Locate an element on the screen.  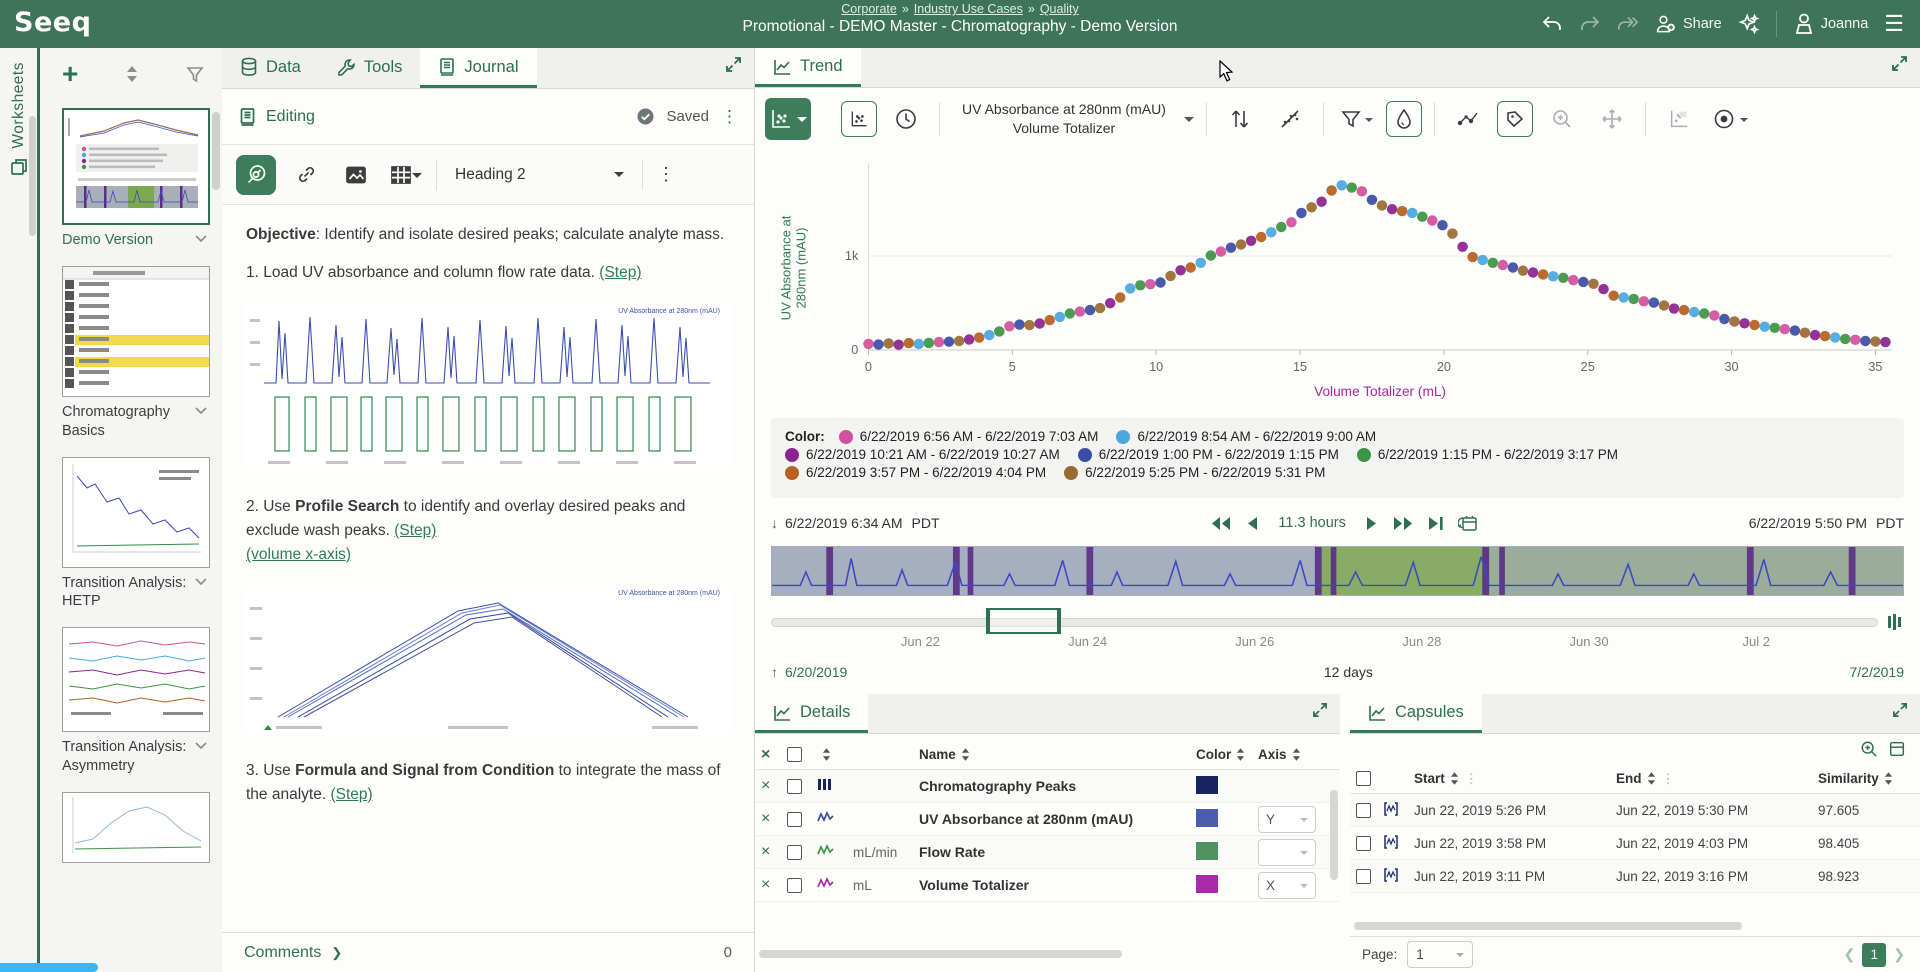
insert-seeq-link-button is located at coordinates (256, 174).